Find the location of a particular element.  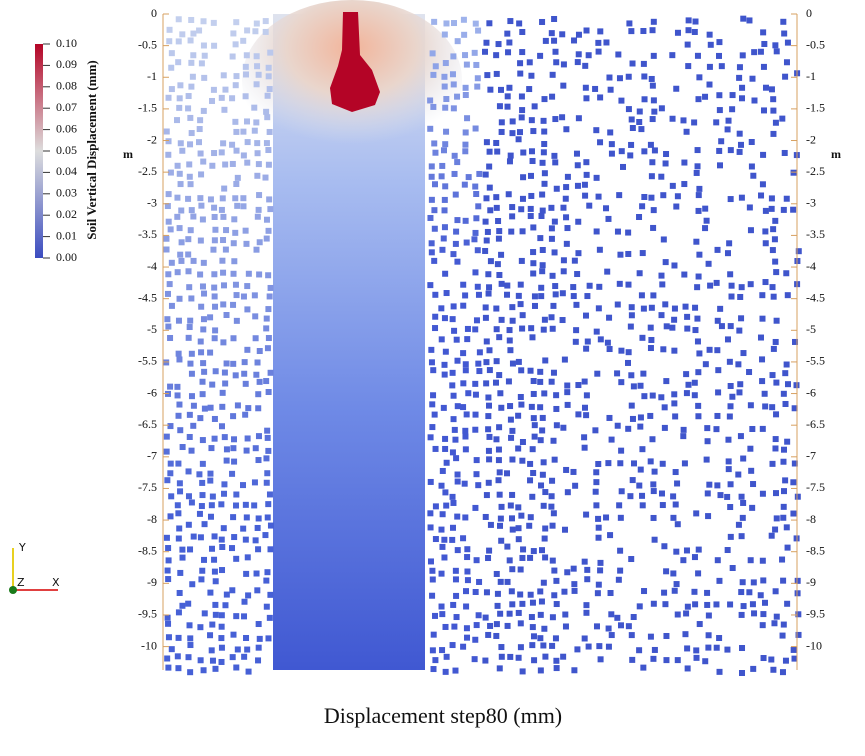

colorbar-tick-label: 0.07 is located at coordinates (66, 107).